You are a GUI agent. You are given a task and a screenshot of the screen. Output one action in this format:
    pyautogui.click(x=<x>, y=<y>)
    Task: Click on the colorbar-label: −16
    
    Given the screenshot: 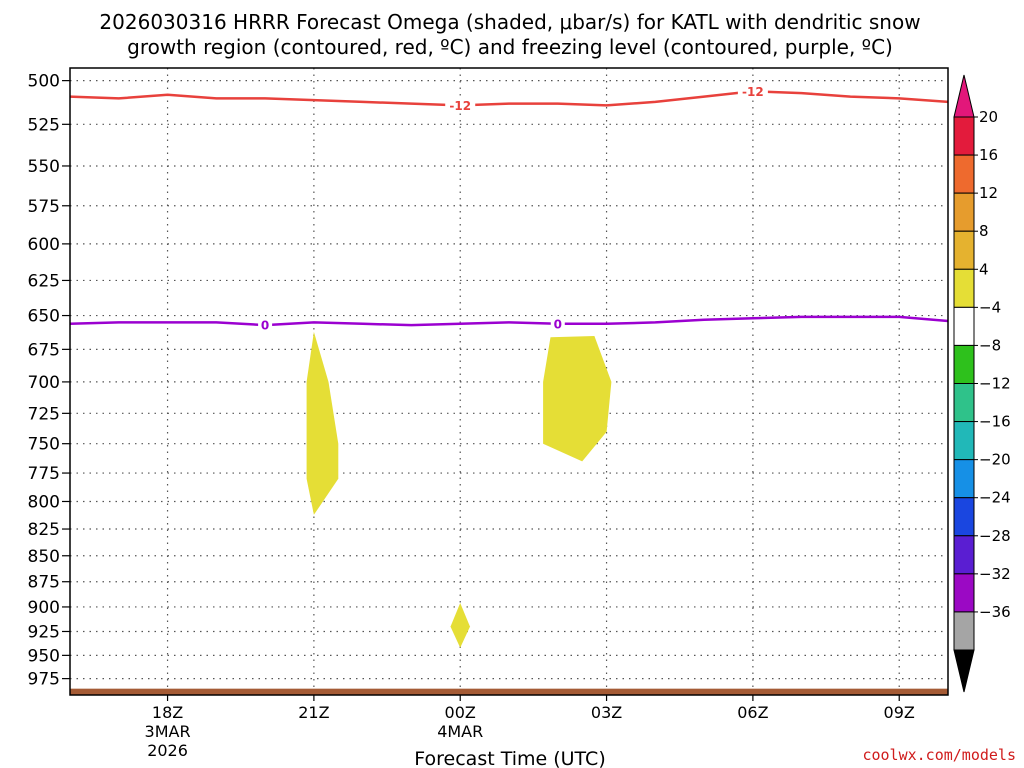 What is the action you would take?
    pyautogui.click(x=995, y=422)
    